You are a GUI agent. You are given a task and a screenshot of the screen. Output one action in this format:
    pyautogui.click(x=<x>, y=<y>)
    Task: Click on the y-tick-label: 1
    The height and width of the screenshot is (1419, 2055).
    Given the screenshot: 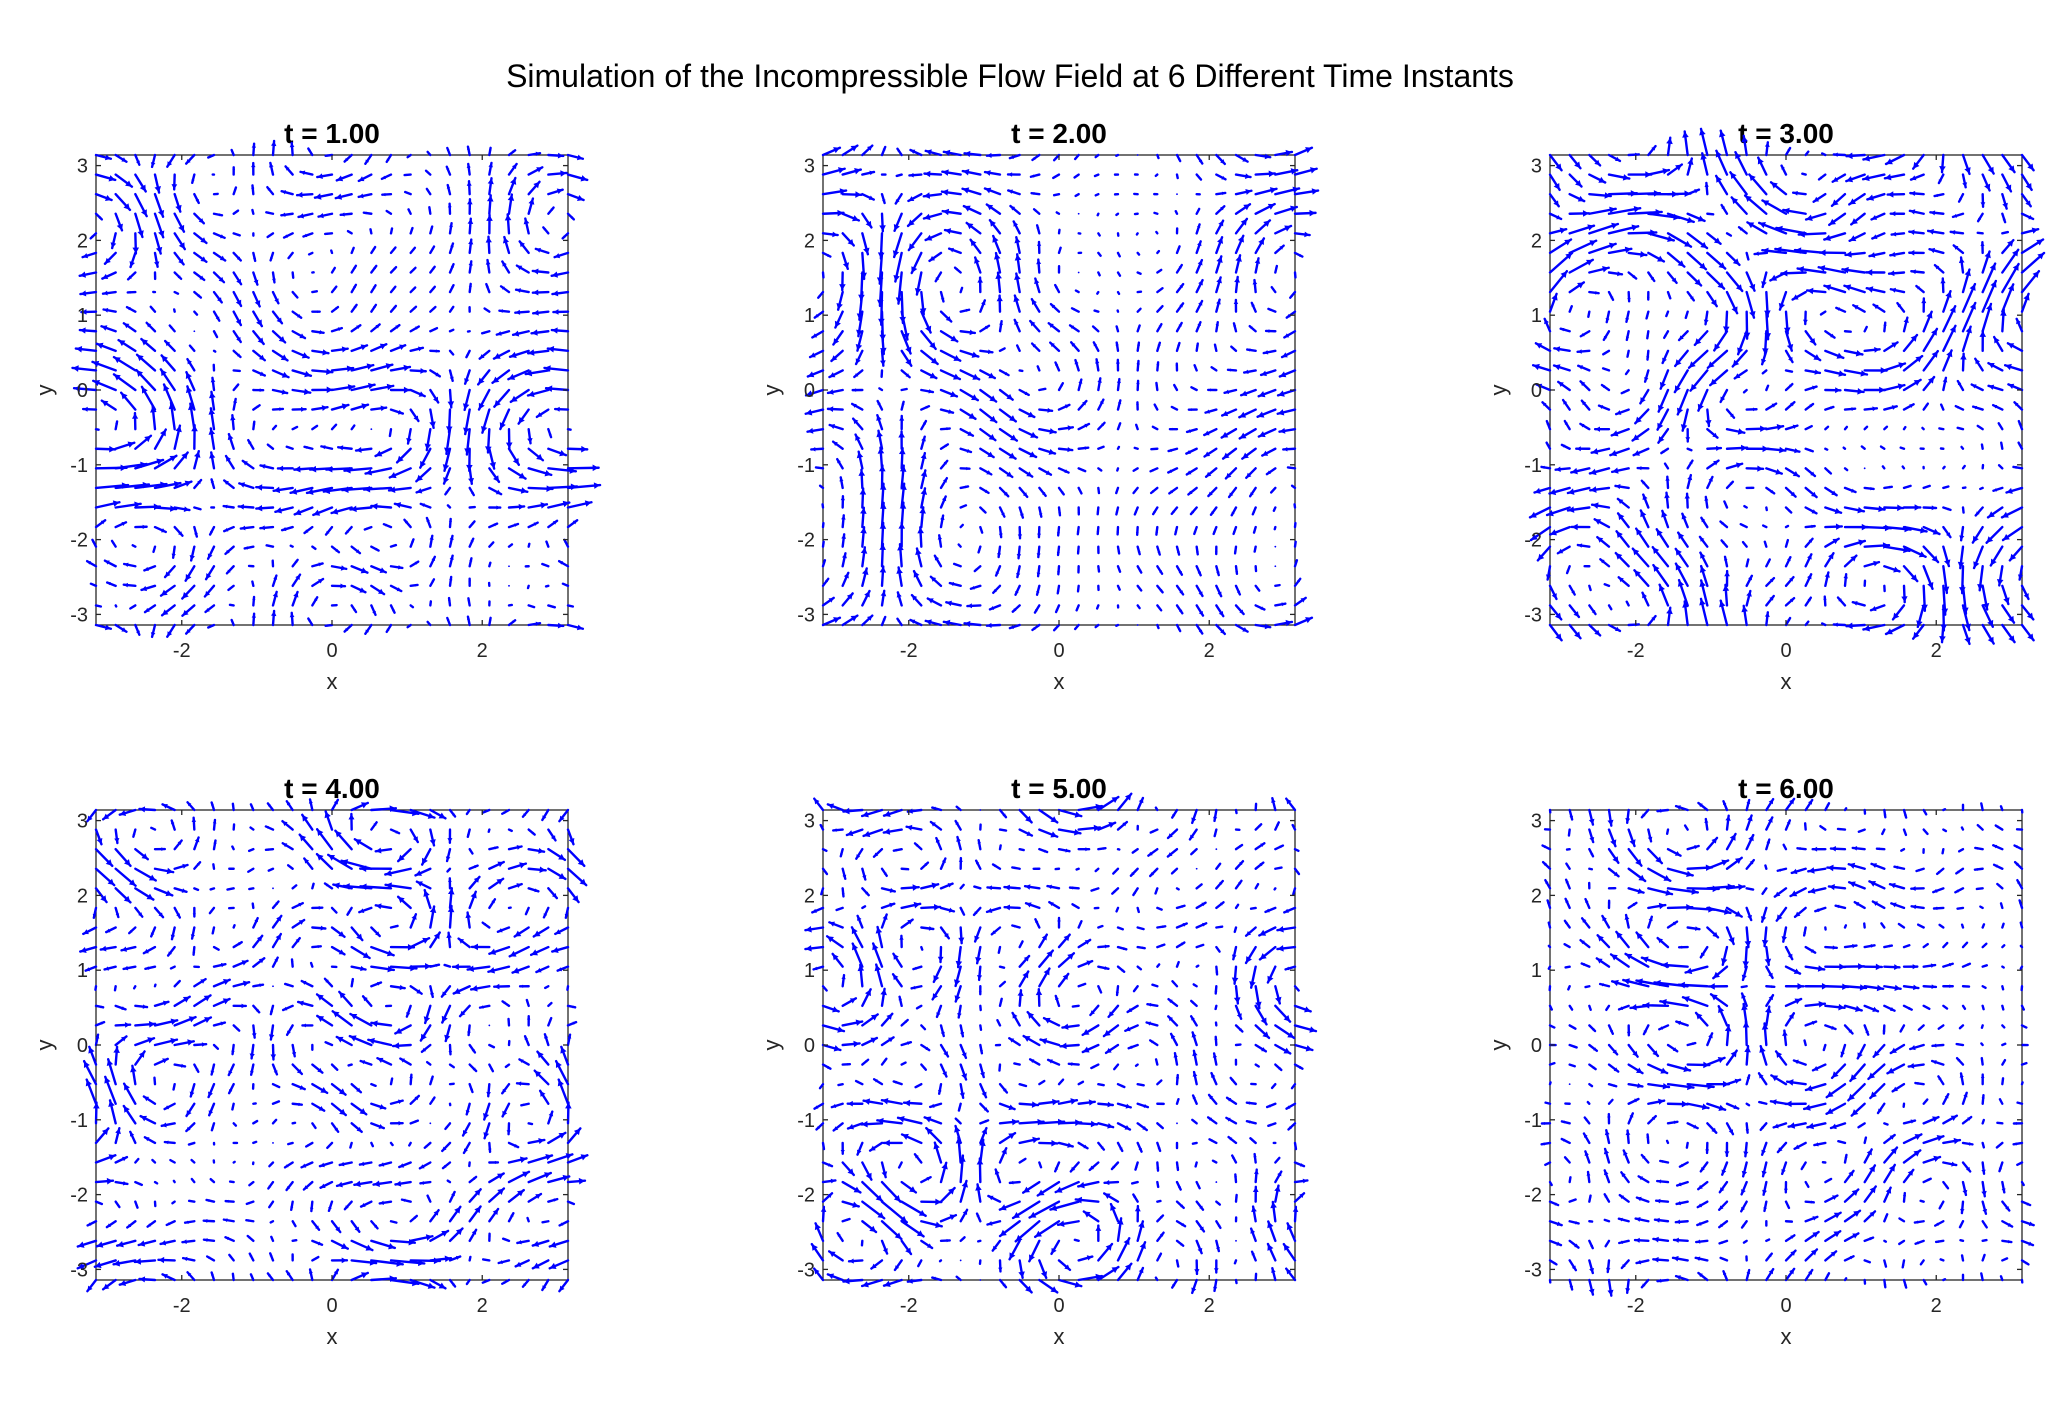 What is the action you would take?
    pyautogui.click(x=1536, y=971)
    